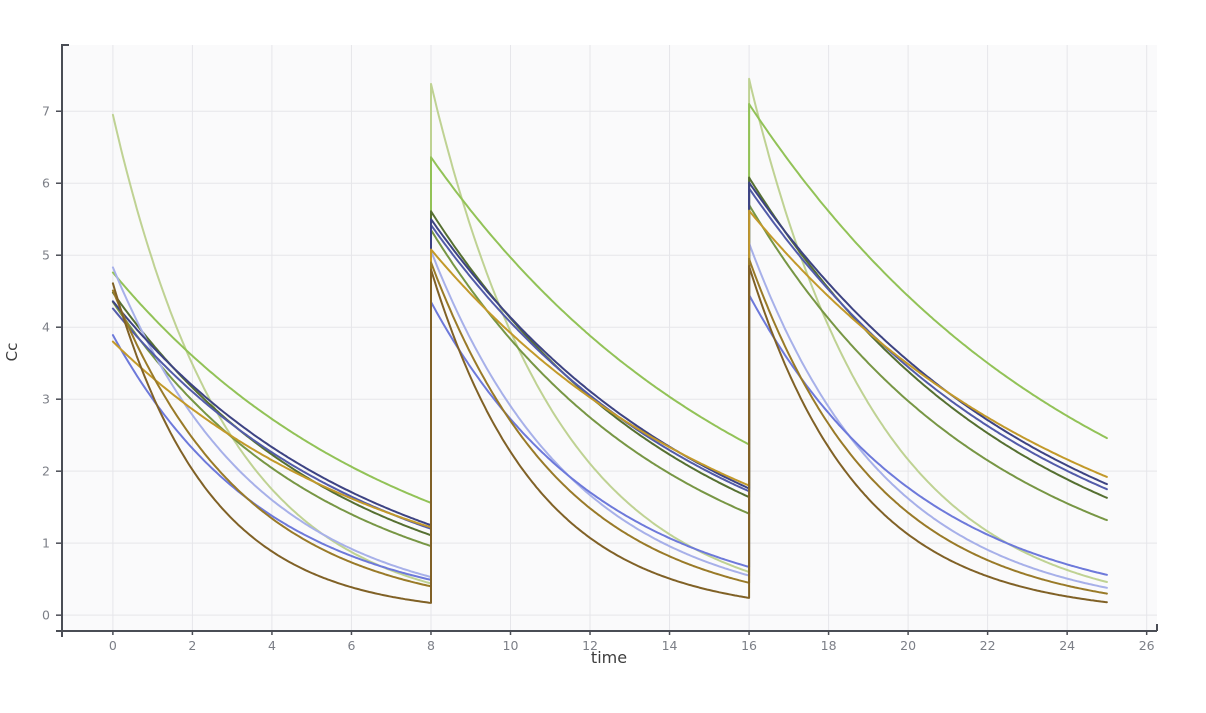 The height and width of the screenshot is (713, 1206). I want to click on x-axis-title: time, so click(603, 657).